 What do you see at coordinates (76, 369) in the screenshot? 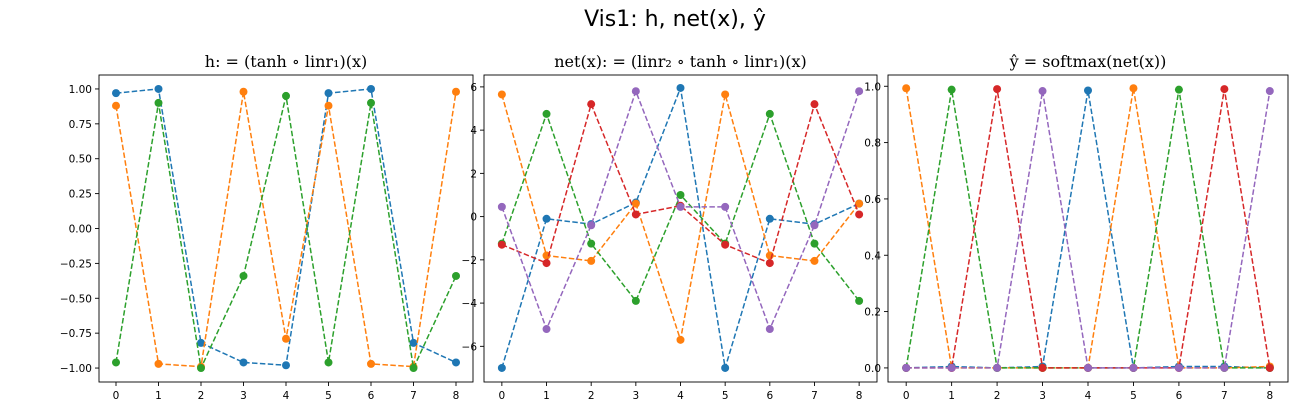
I see `y-tick-label: −1.00` at bounding box center [76, 369].